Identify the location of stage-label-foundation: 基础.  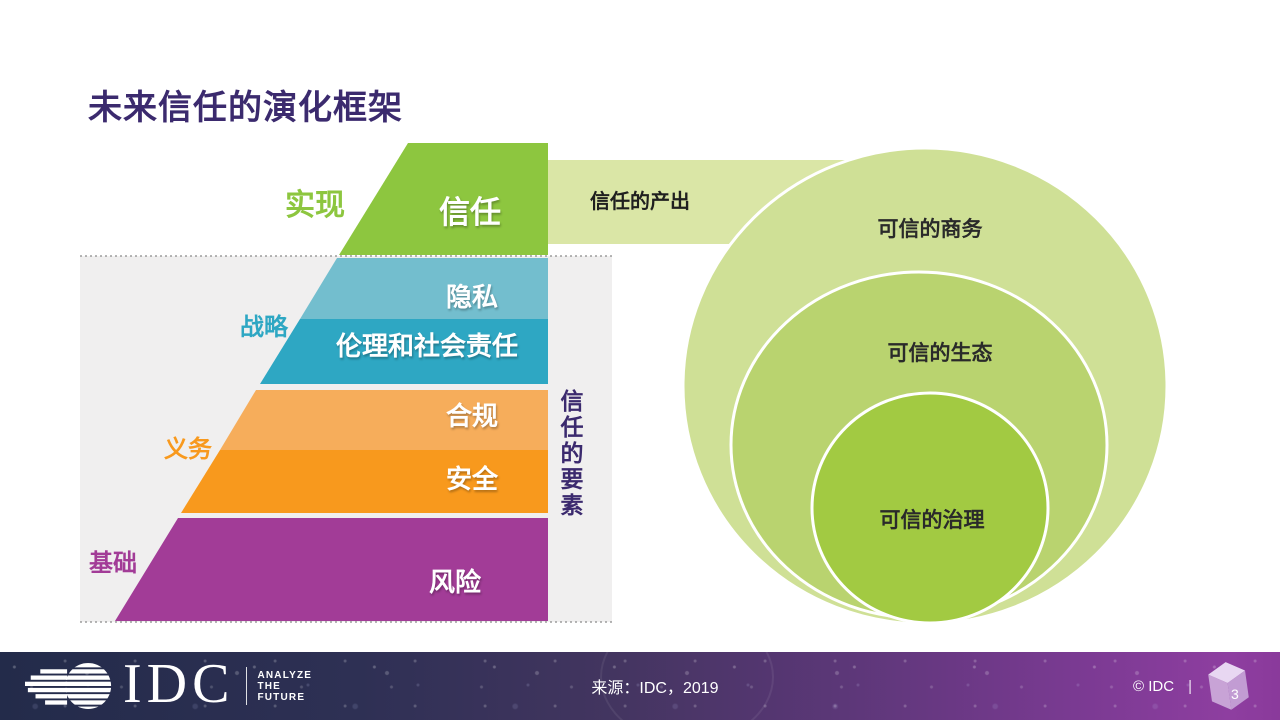
(113, 563).